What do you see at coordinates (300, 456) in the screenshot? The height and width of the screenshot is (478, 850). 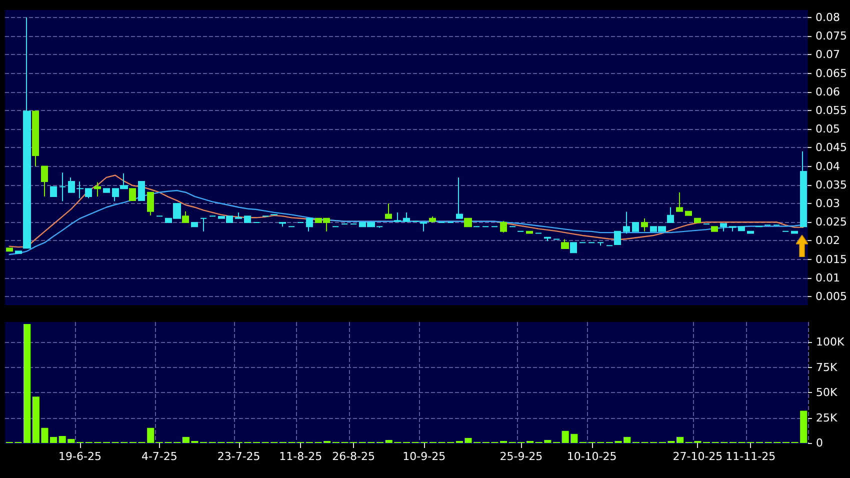 I see `x-tick-label: 11-8-25` at bounding box center [300, 456].